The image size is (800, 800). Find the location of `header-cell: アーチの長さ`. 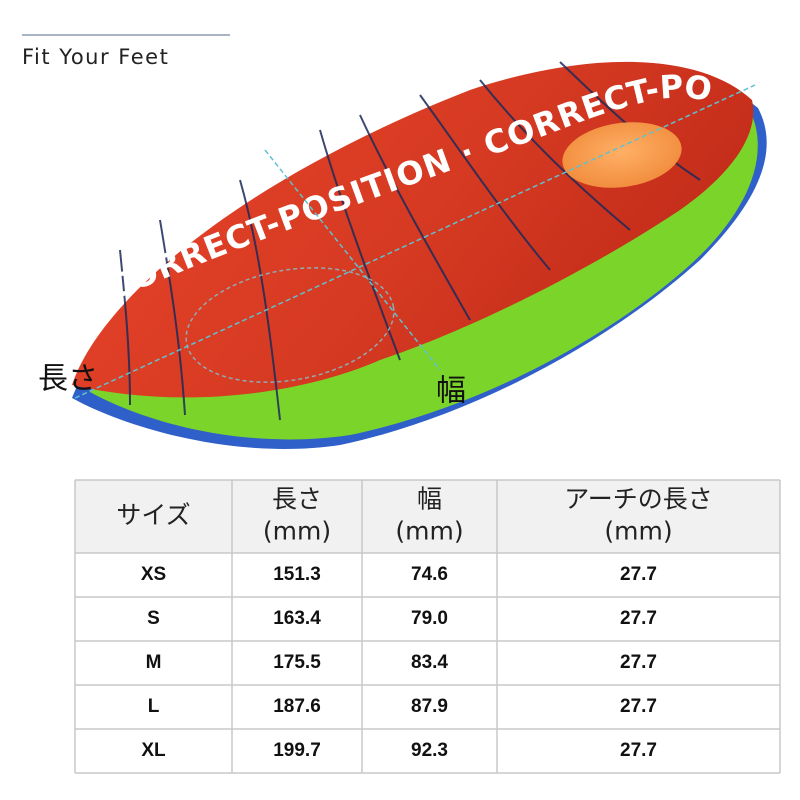

header-cell: アーチの長さ is located at coordinates (638, 499).